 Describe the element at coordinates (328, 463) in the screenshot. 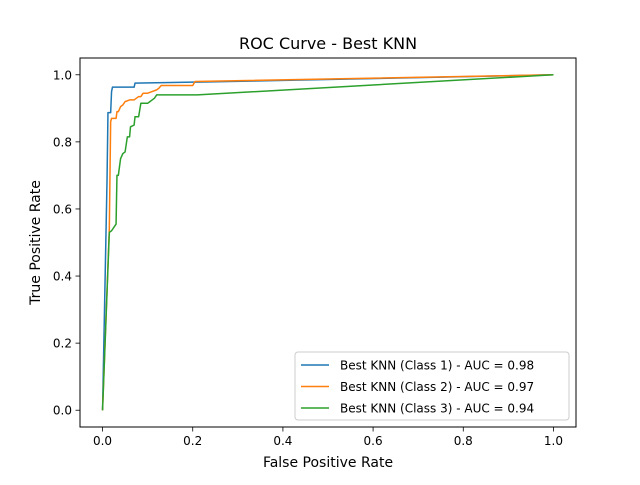

I see `x-axis-label: False Positive Rate` at that location.